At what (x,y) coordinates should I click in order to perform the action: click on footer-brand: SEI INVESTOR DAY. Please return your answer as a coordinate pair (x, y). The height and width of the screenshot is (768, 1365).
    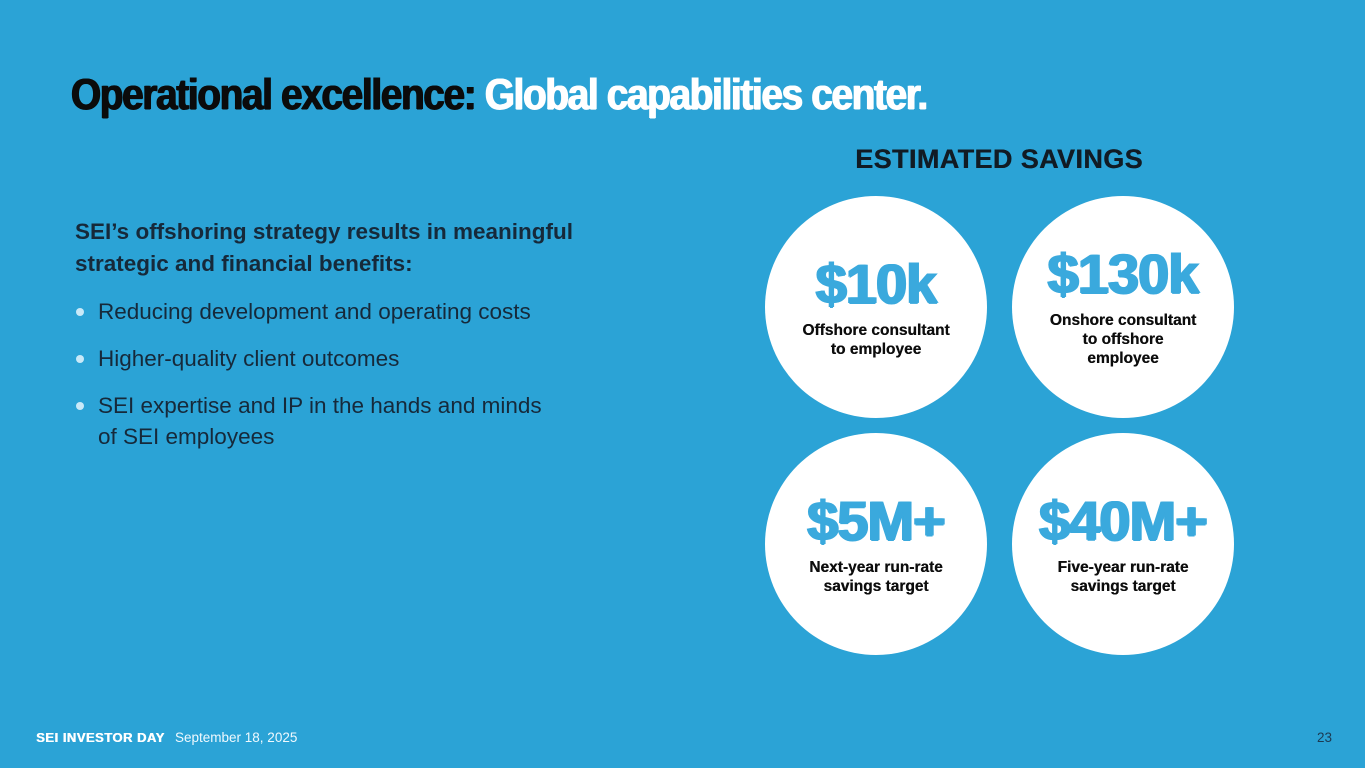
    Looking at the image, I should click on (100, 737).